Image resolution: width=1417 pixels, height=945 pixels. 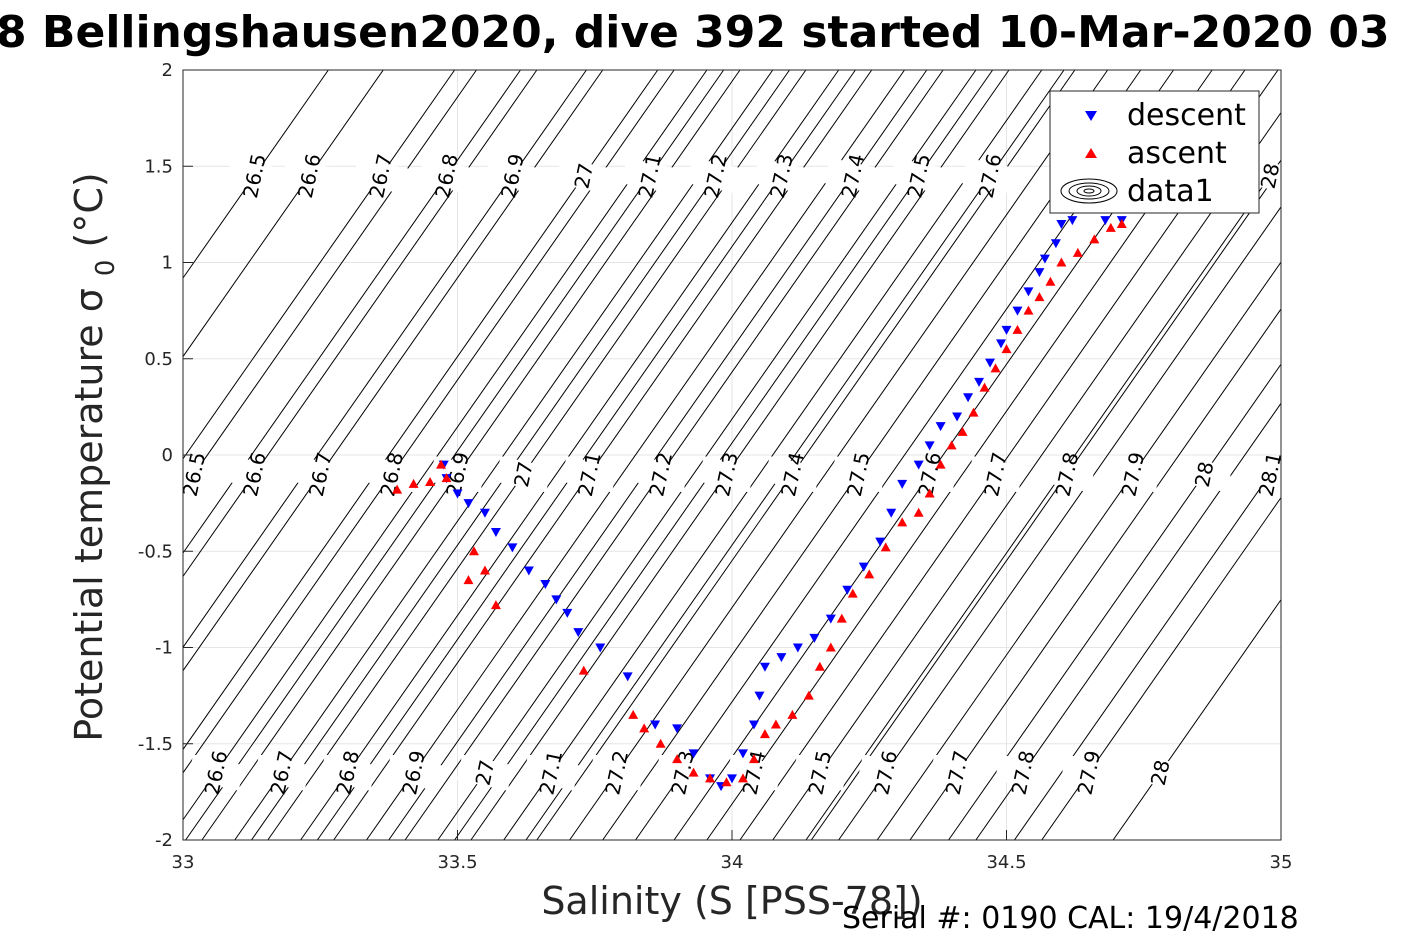 I want to click on y-axis-label-unit: (°C), so click(x=89, y=215).